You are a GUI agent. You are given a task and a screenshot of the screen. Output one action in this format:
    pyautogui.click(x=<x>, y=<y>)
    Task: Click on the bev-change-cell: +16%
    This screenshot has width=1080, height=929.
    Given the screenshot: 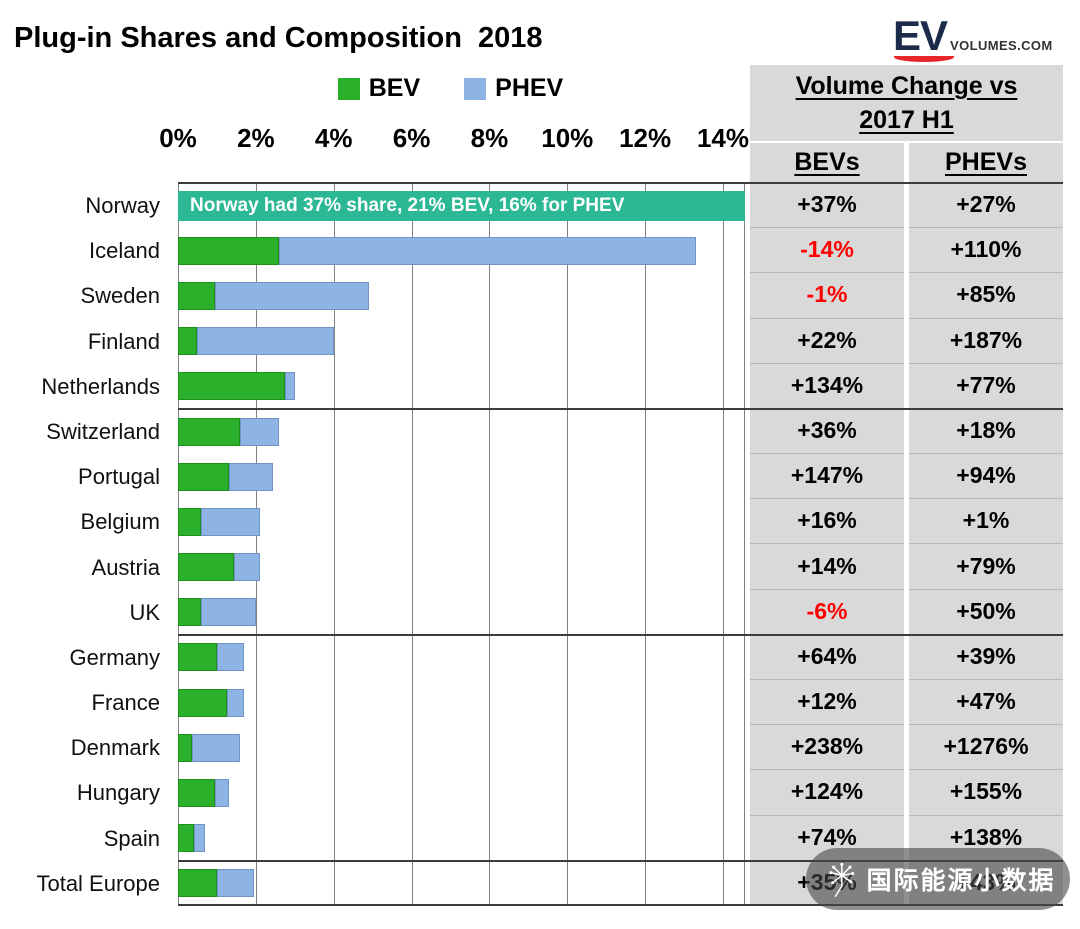 What is the action you would take?
    pyautogui.click(x=827, y=522)
    